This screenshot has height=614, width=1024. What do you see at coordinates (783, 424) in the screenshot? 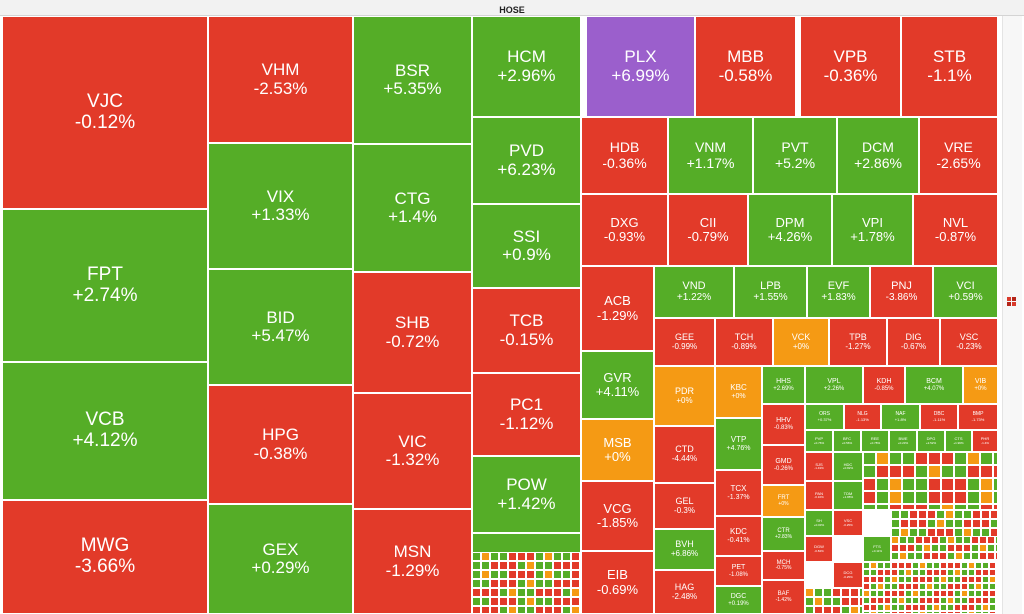
I see `stock-tile-hhv: HHV -0.83%` at bounding box center [783, 424].